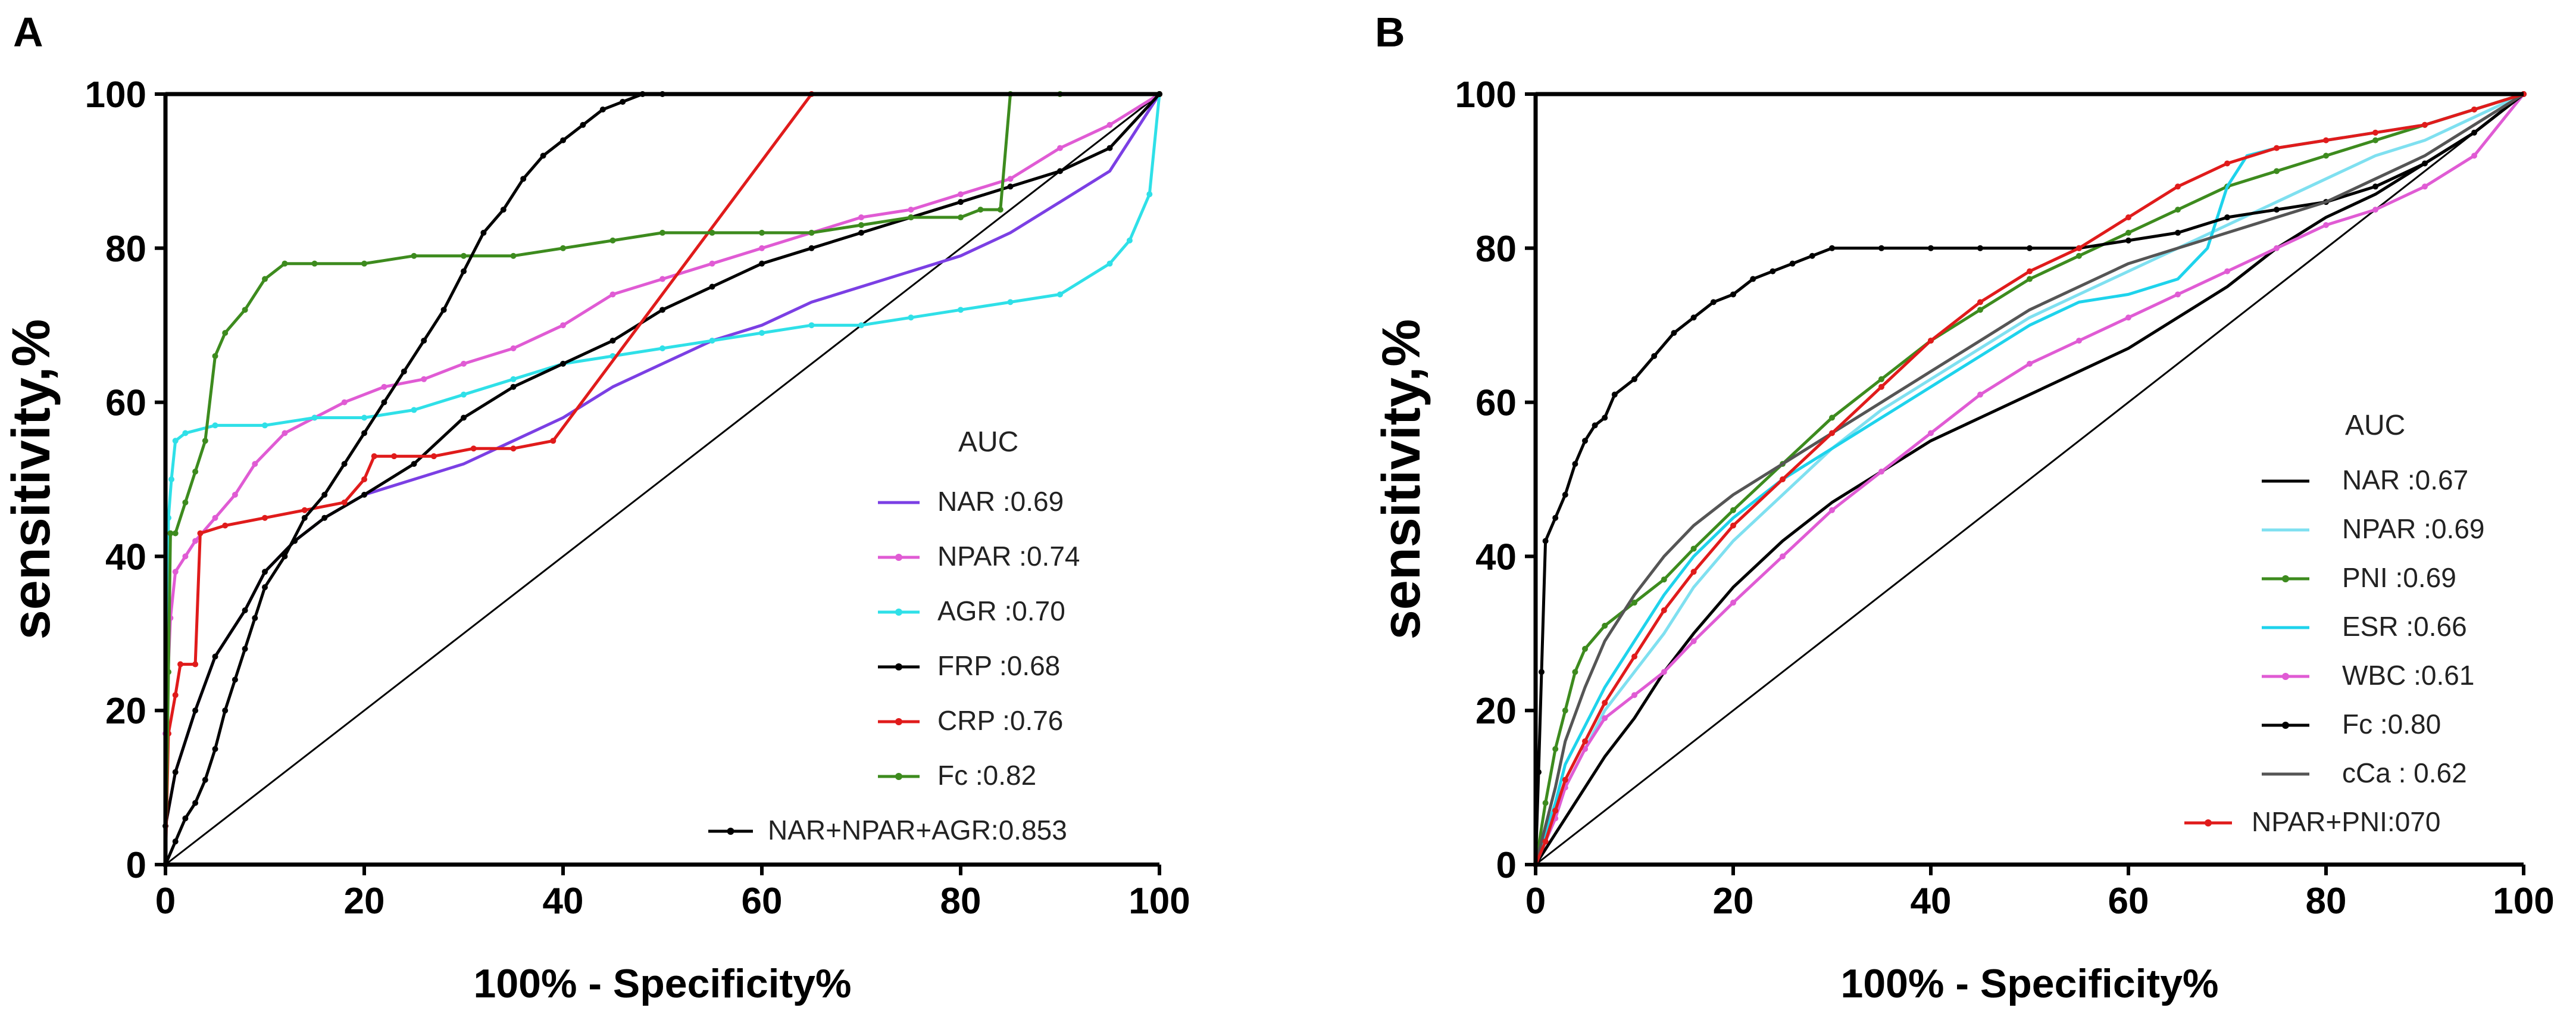 Image resolution: width=2576 pixels, height=1020 pixels. What do you see at coordinates (2523, 902) in the screenshot?
I see `panel-b-x-tick-label: 100` at bounding box center [2523, 902].